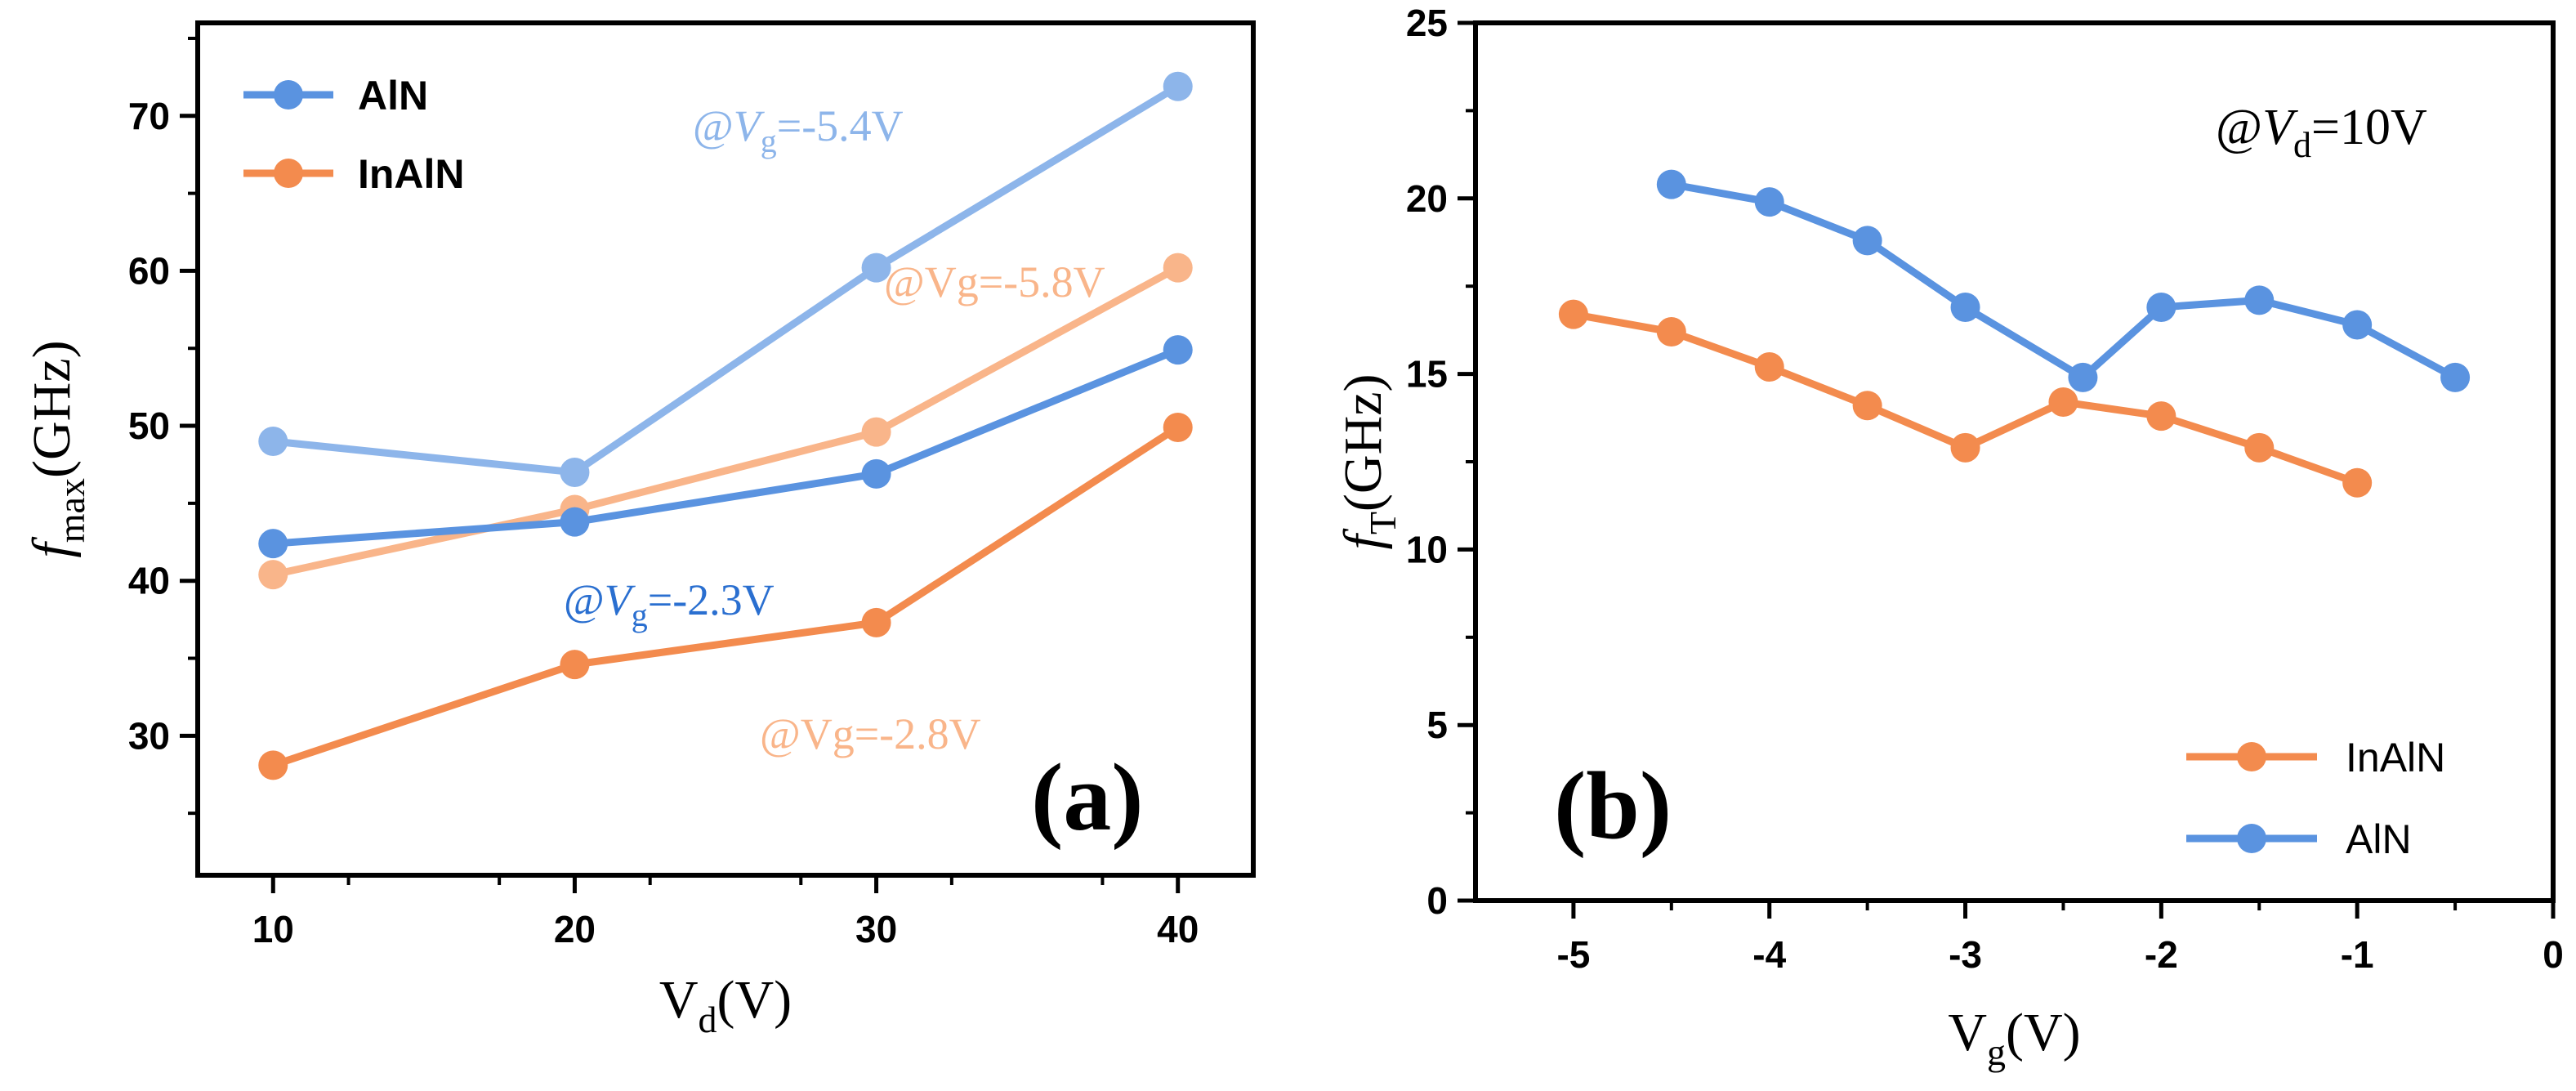 This screenshot has width=2576, height=1091. I want to click on y-axis-title-sub: T, so click(1383, 523).